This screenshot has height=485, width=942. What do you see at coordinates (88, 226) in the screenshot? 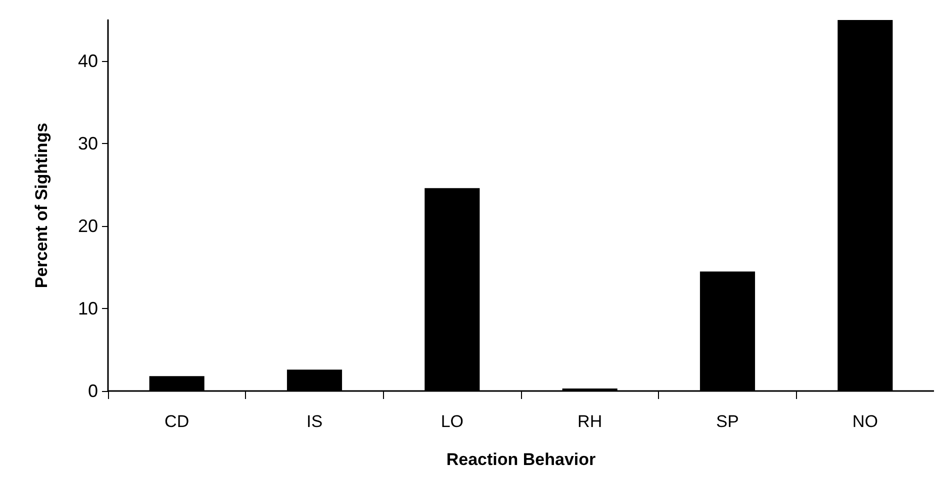
I see `y-tick-label: 20` at bounding box center [88, 226].